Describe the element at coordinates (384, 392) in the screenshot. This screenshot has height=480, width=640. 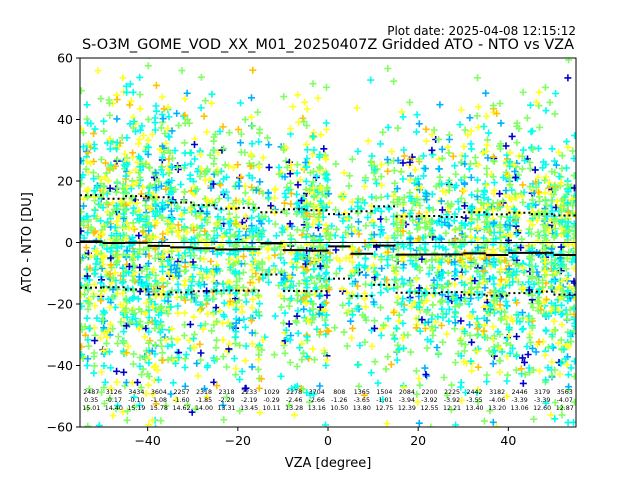
I see `bin-count-label: 1504` at that location.